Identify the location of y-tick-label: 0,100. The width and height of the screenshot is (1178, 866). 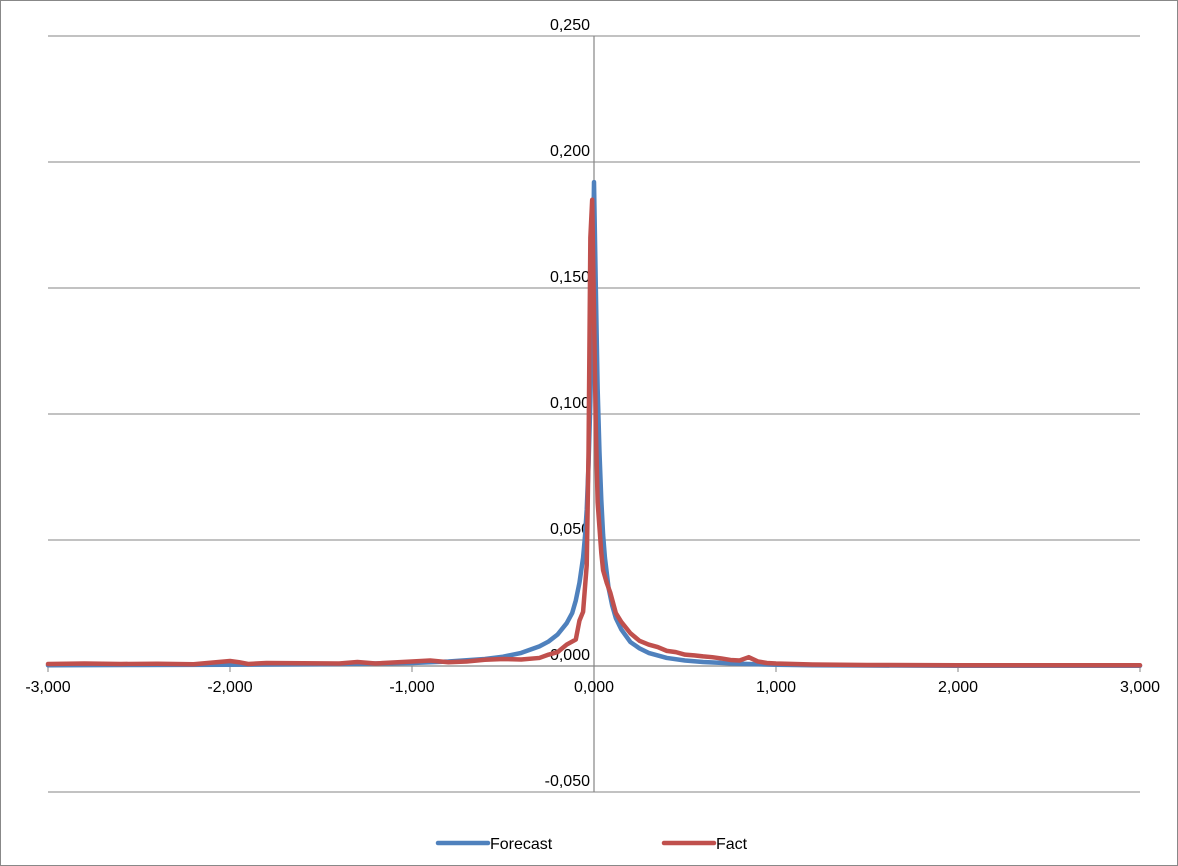
(570, 403).